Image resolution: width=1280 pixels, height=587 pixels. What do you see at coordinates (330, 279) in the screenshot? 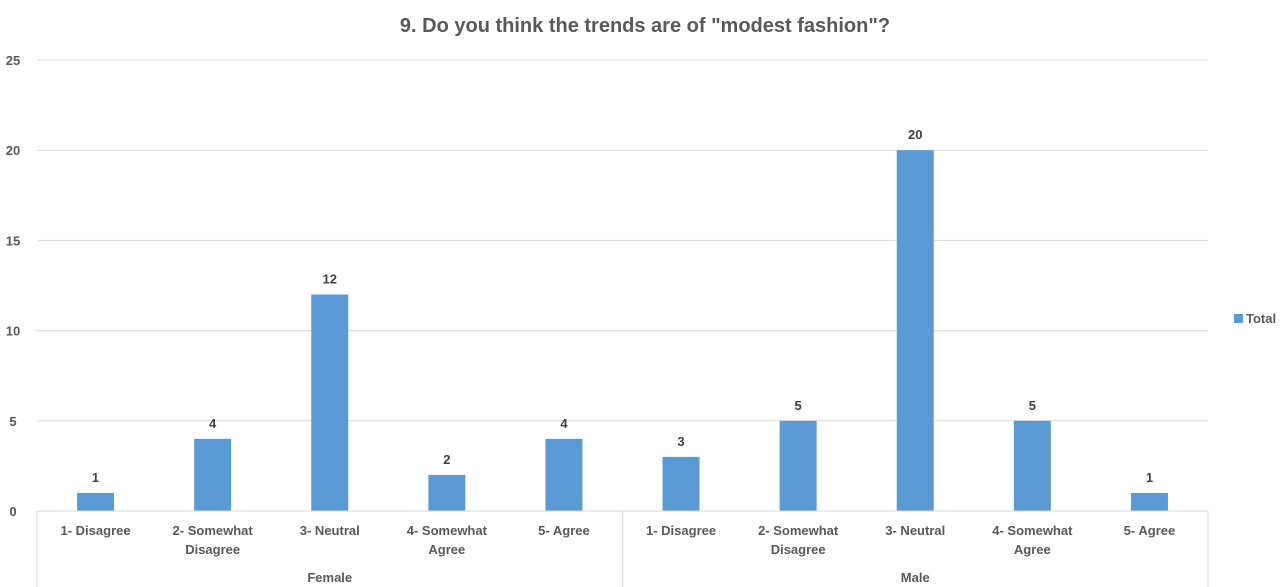
I see `data-label: 12` at bounding box center [330, 279].